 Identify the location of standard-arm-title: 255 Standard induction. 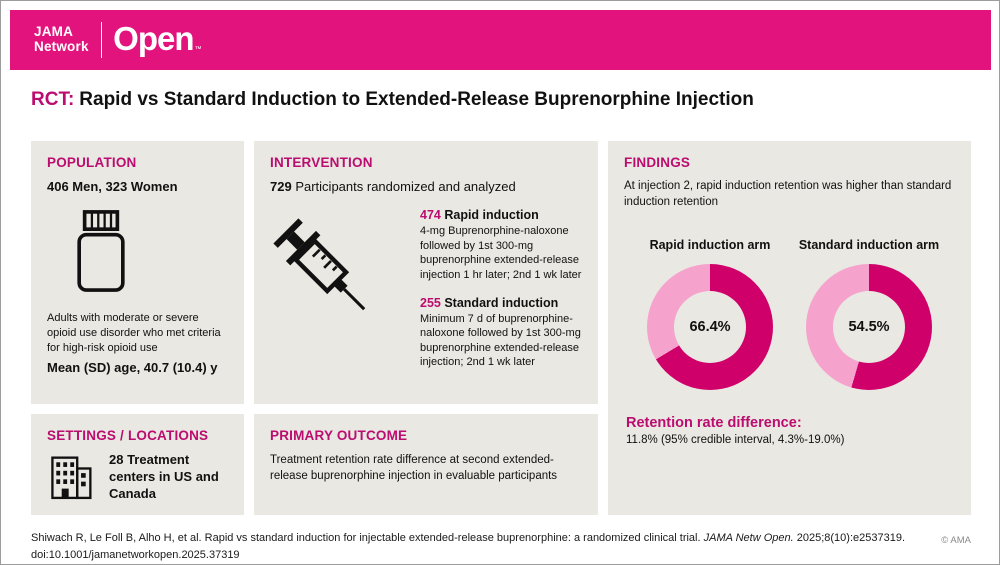
(507, 303).